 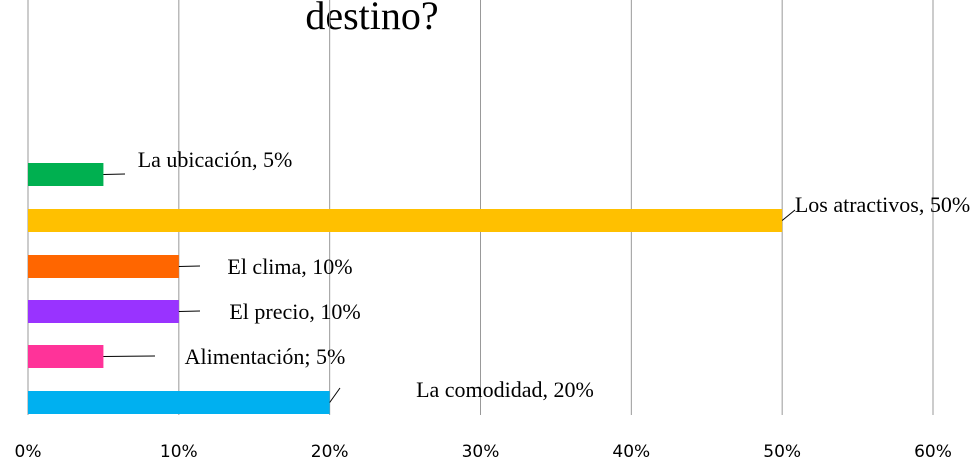 I want to click on x-tick-label: 30%, so click(x=481, y=452).